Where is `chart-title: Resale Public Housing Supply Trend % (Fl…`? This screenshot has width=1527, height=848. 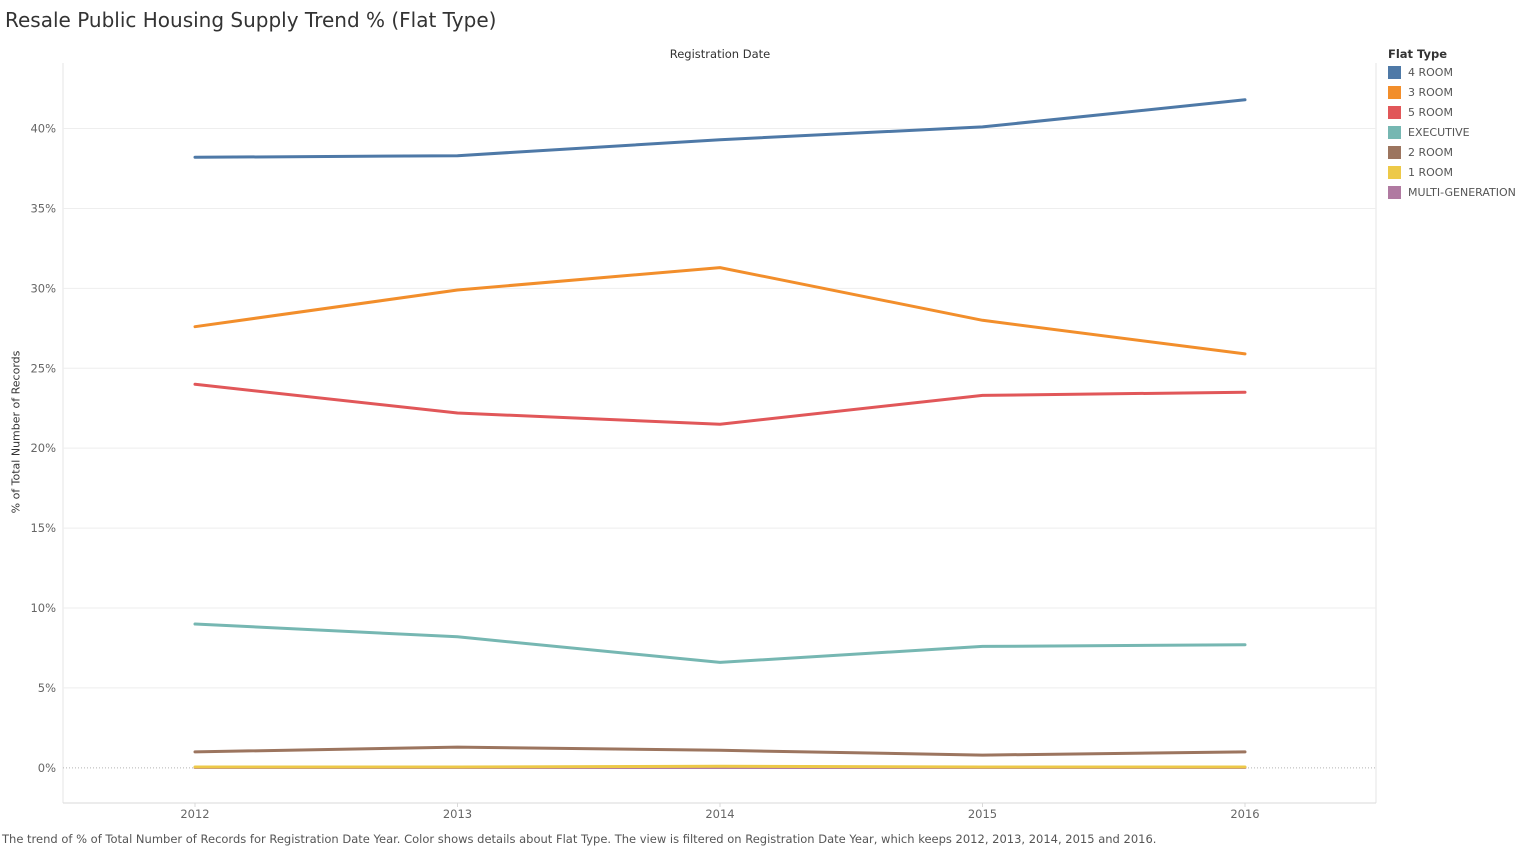
chart-title: Resale Public Housing Supply Trend % (Fl… is located at coordinates (251, 20).